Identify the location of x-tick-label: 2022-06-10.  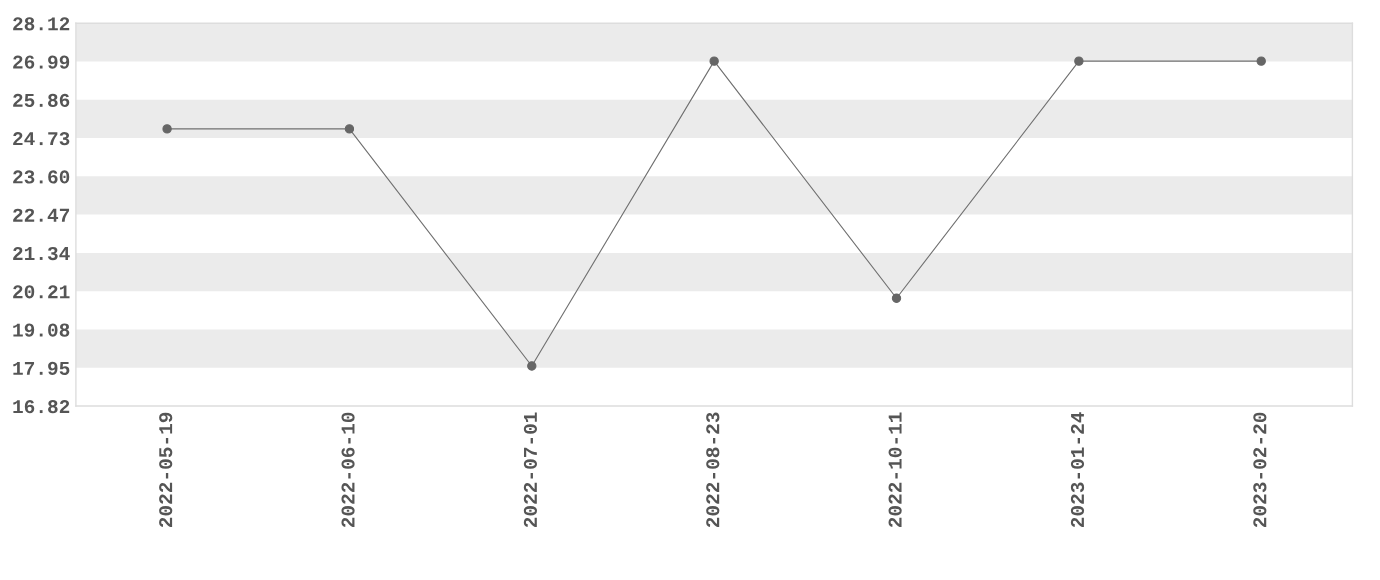
(348, 470).